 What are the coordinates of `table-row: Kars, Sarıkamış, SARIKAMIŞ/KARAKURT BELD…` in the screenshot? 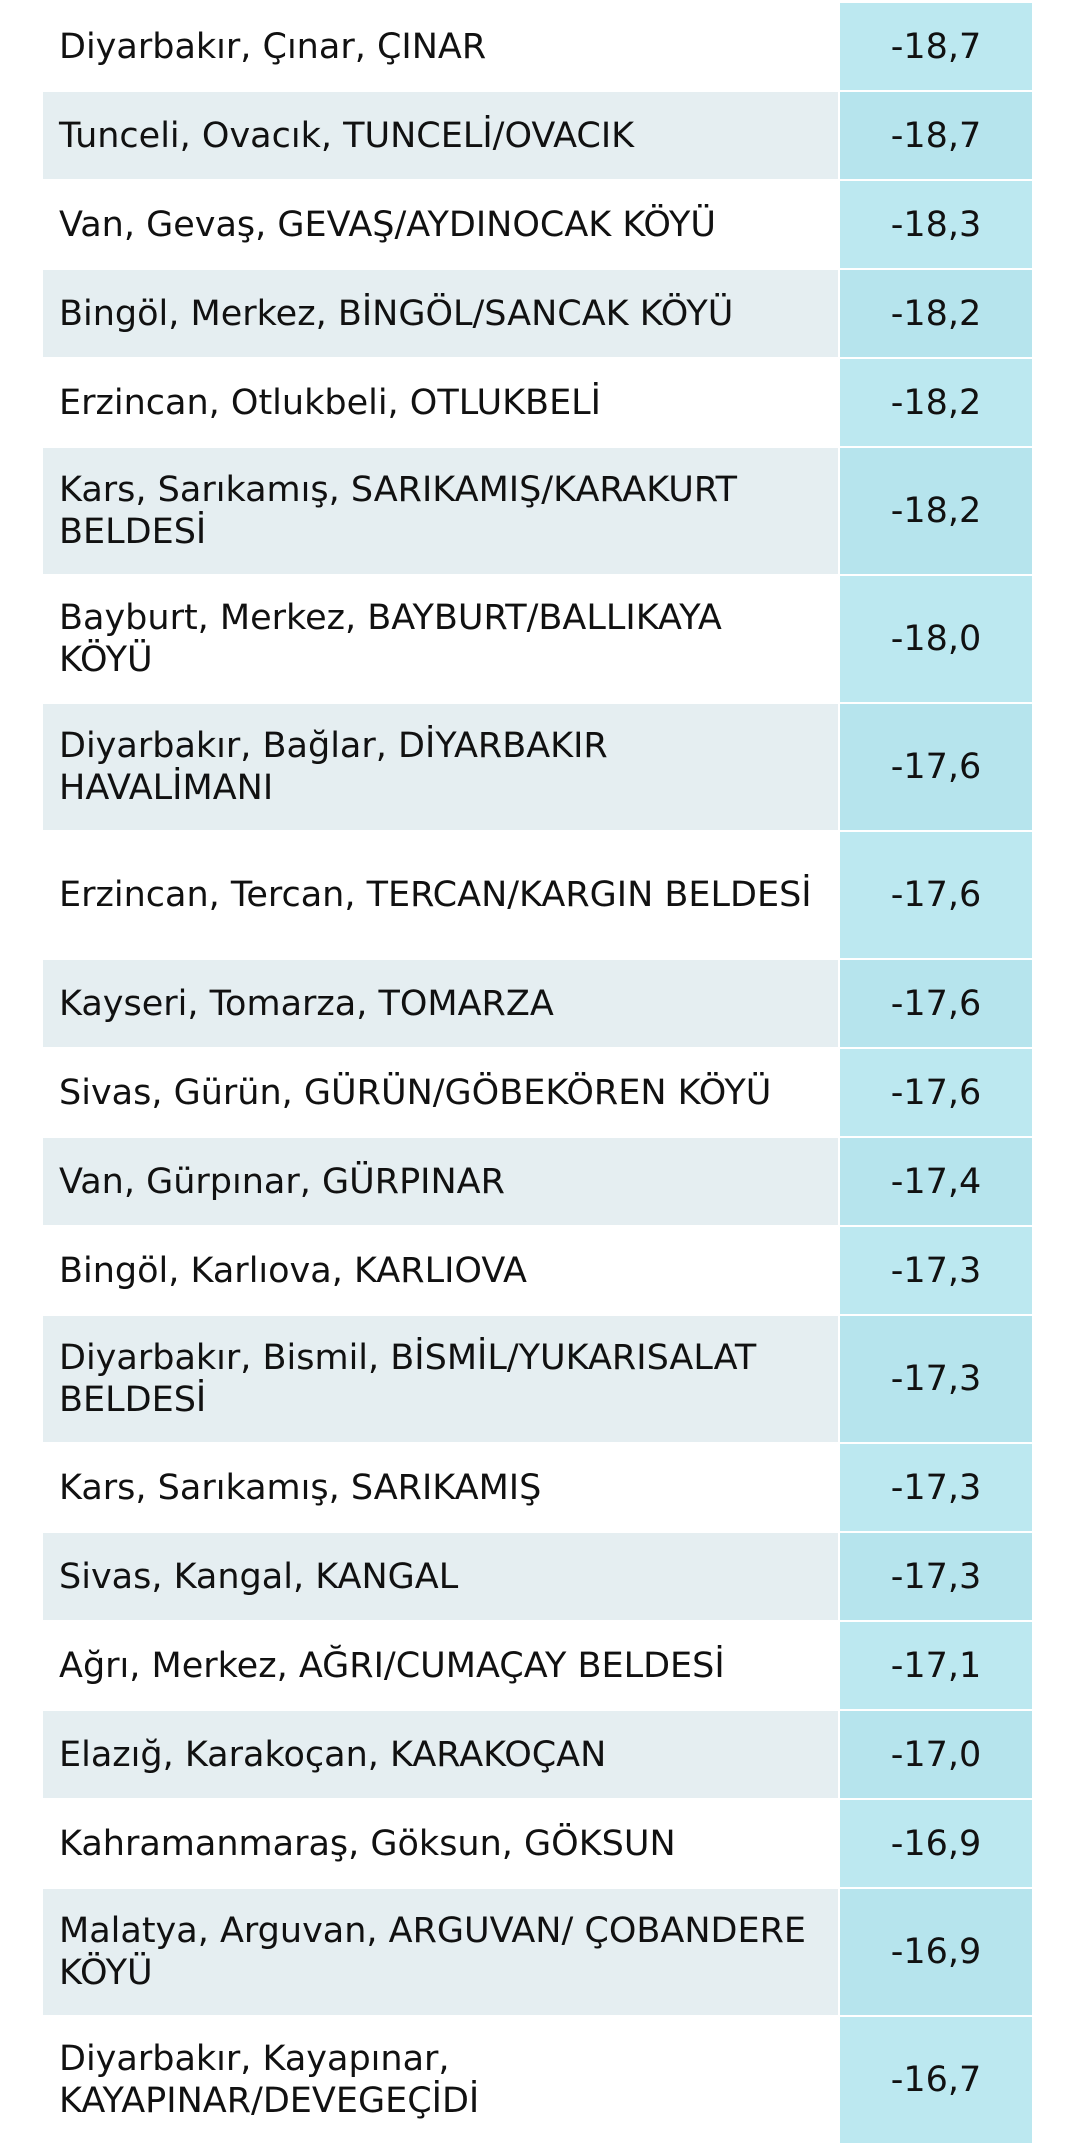 It's located at (537, 511).